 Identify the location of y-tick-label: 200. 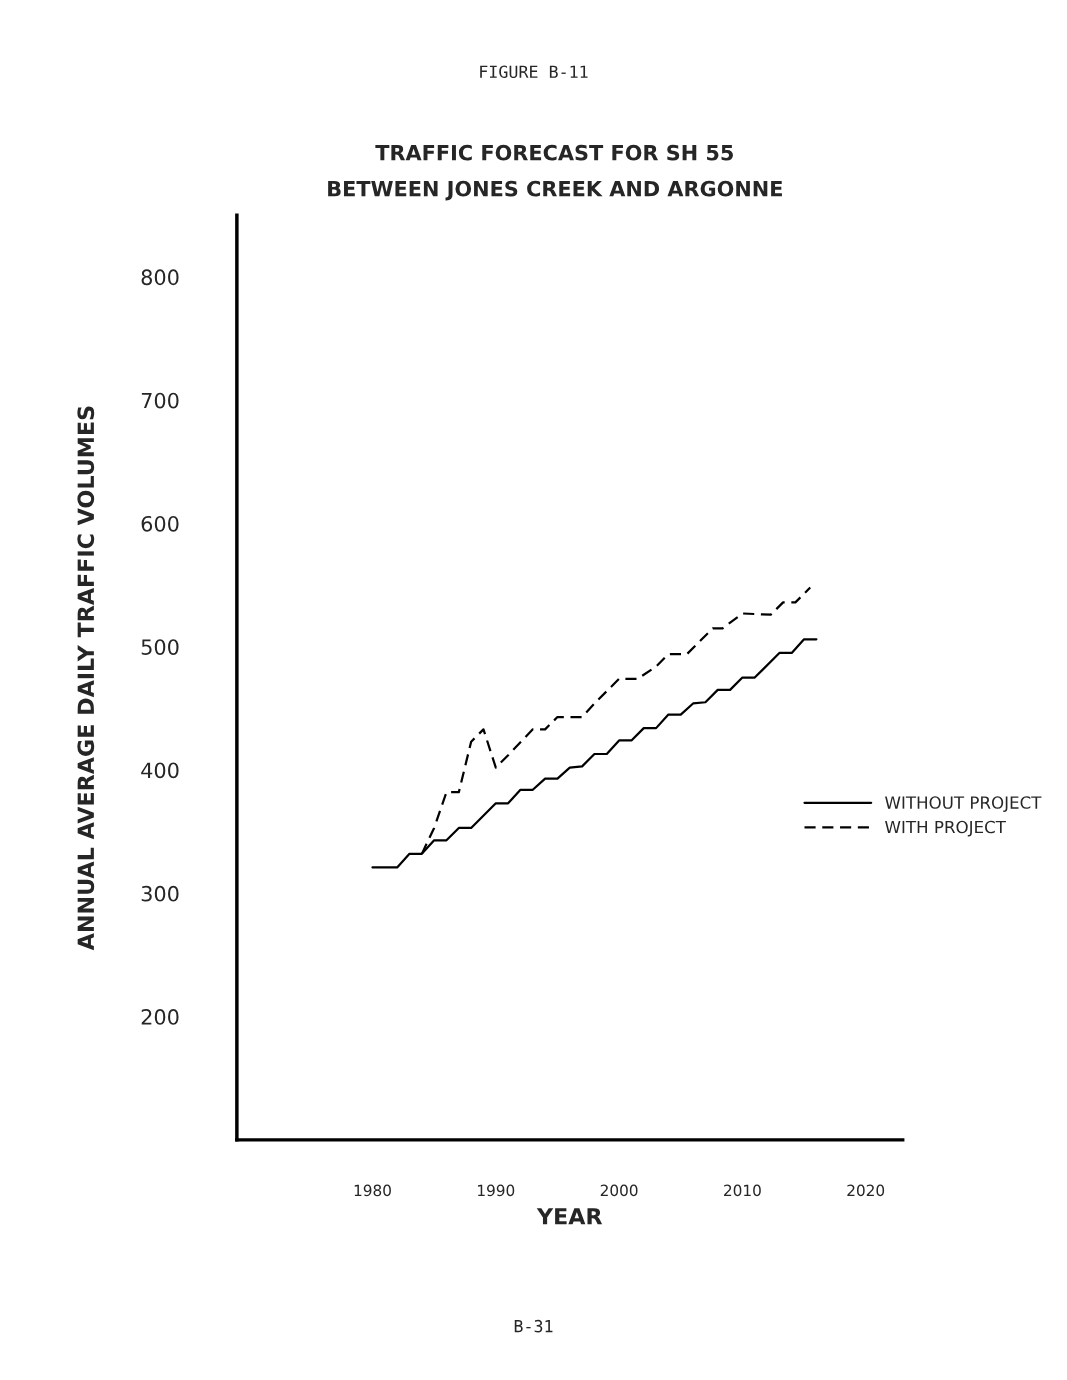
(160, 1017).